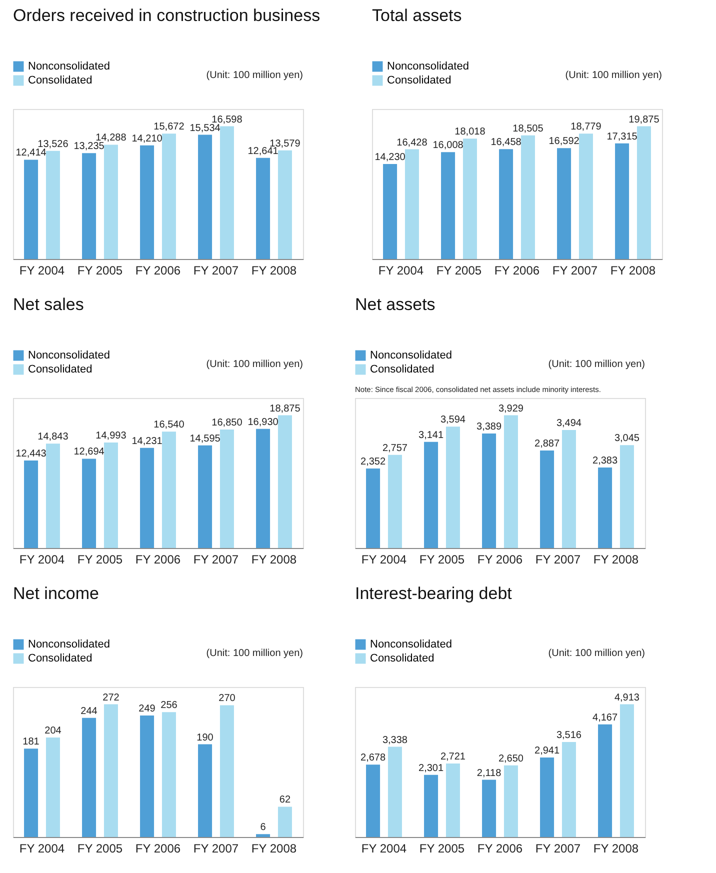 The width and height of the screenshot is (716, 873). Describe the element at coordinates (147, 441) in the screenshot. I see `data-label: 14,231` at that location.